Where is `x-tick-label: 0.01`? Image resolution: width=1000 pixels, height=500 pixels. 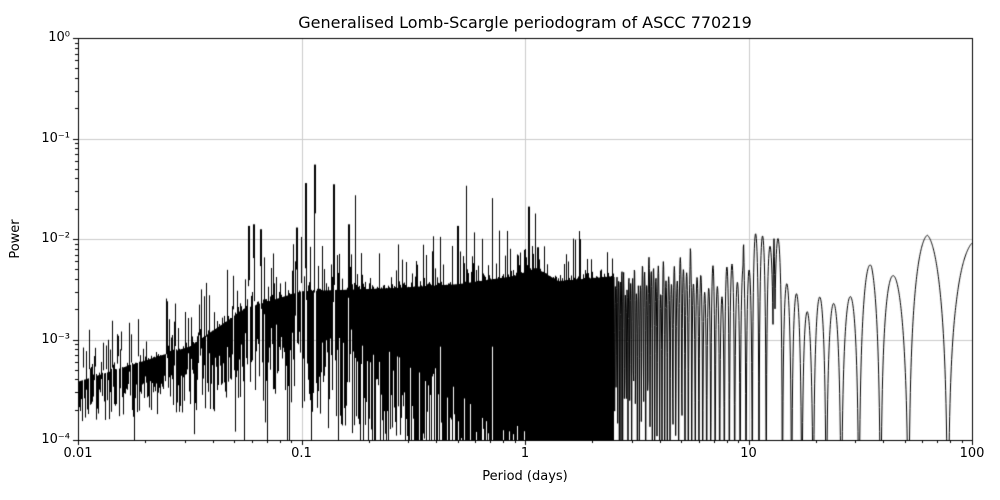
x-tick-label: 0.01 is located at coordinates (78, 453).